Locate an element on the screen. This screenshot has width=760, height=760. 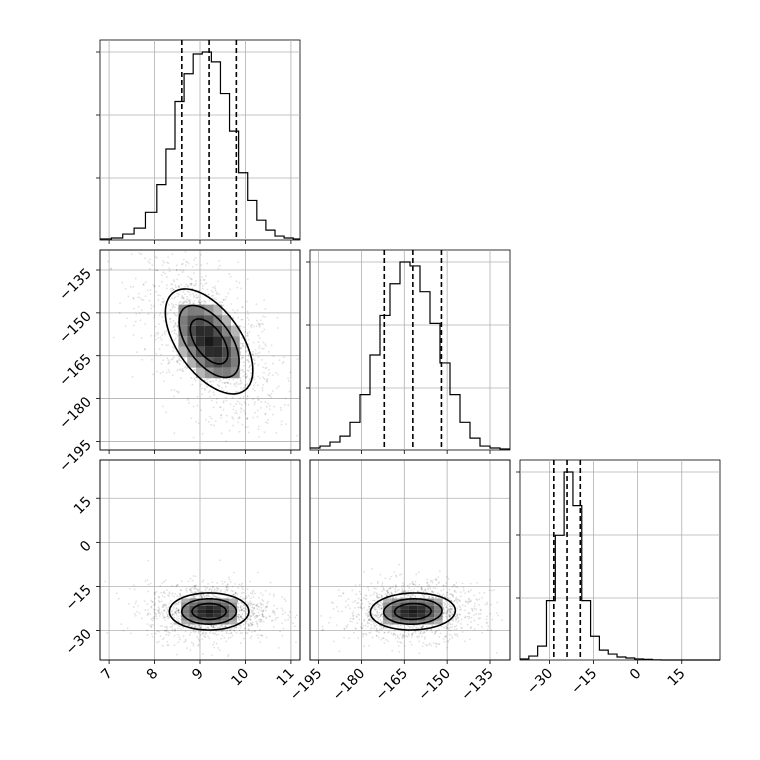
y-tick-label-1-4: −135 is located at coordinates (75, 285).